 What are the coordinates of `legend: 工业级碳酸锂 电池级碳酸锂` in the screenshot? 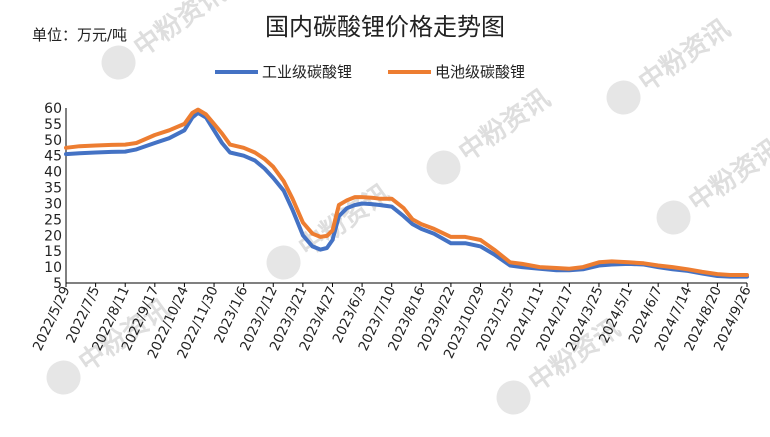 It's located at (370, 72).